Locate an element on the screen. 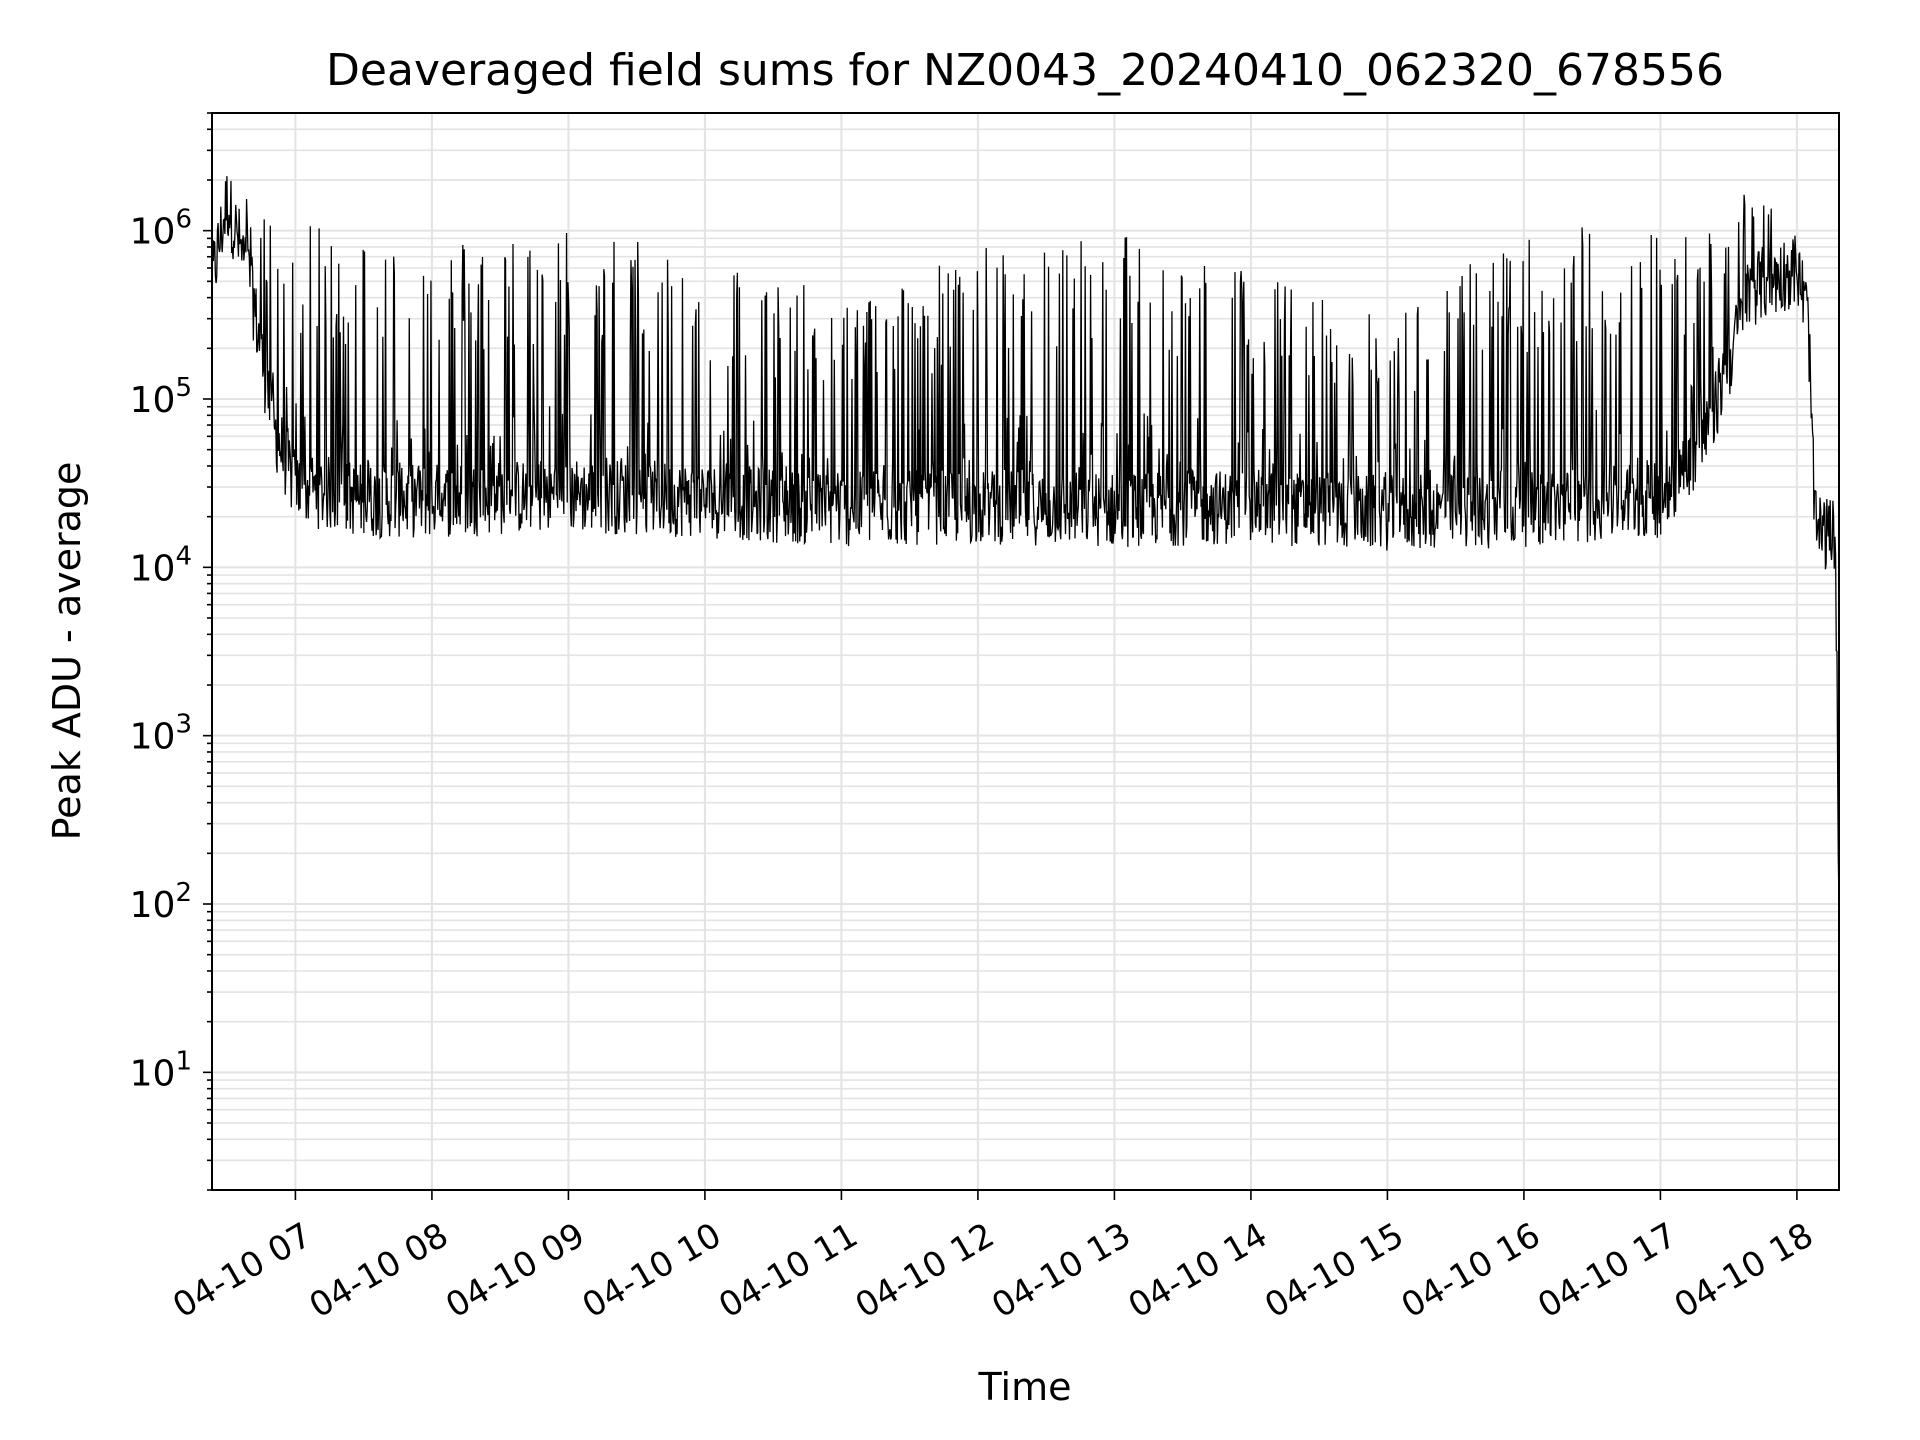 This screenshot has width=1920, height=1440. y-tick-label: 10⁴ is located at coordinates (161, 565).